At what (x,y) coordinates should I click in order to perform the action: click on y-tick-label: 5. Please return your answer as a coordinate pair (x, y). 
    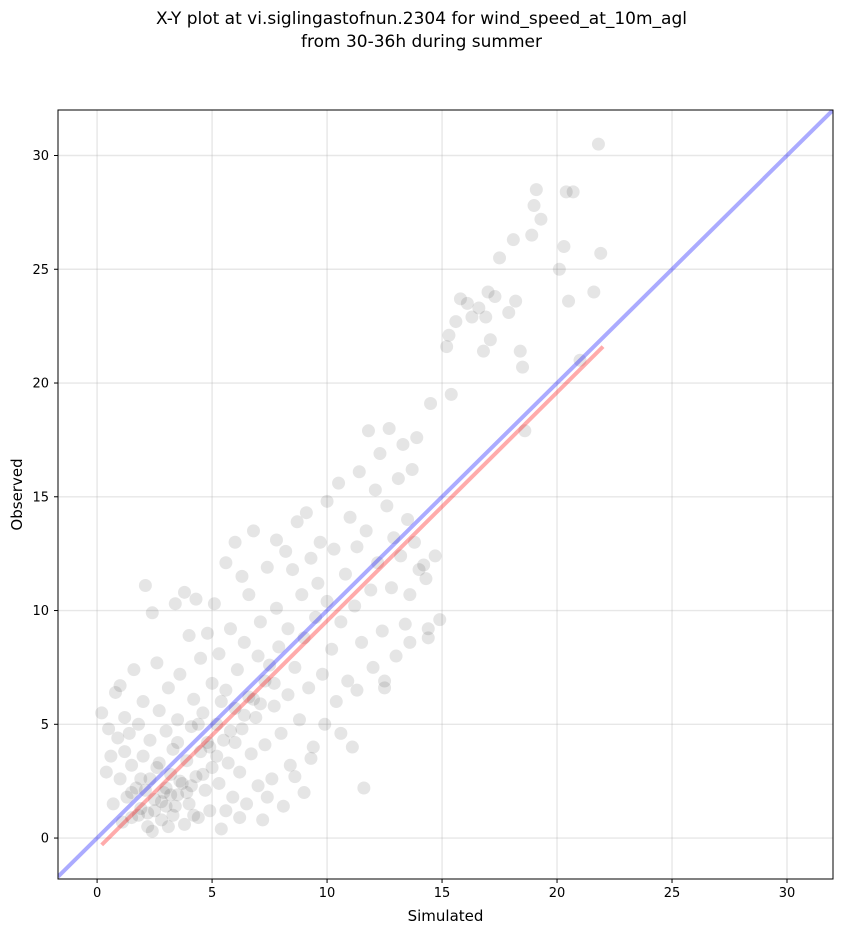
    Looking at the image, I should click on (45, 725).